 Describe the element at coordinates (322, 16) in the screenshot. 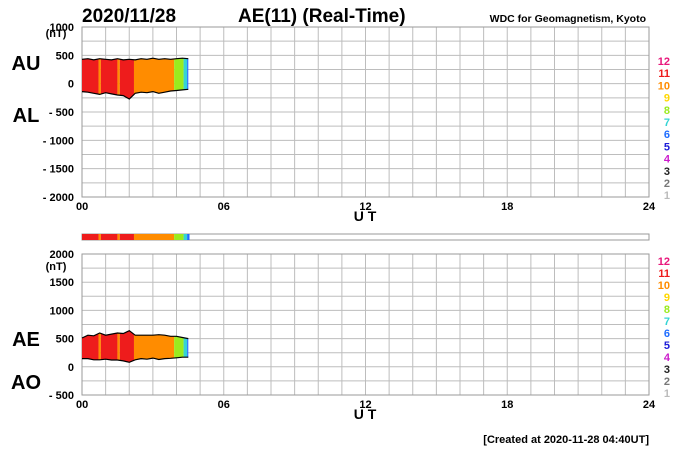

I see `chart-title: AE(11) (Real-Time)` at that location.